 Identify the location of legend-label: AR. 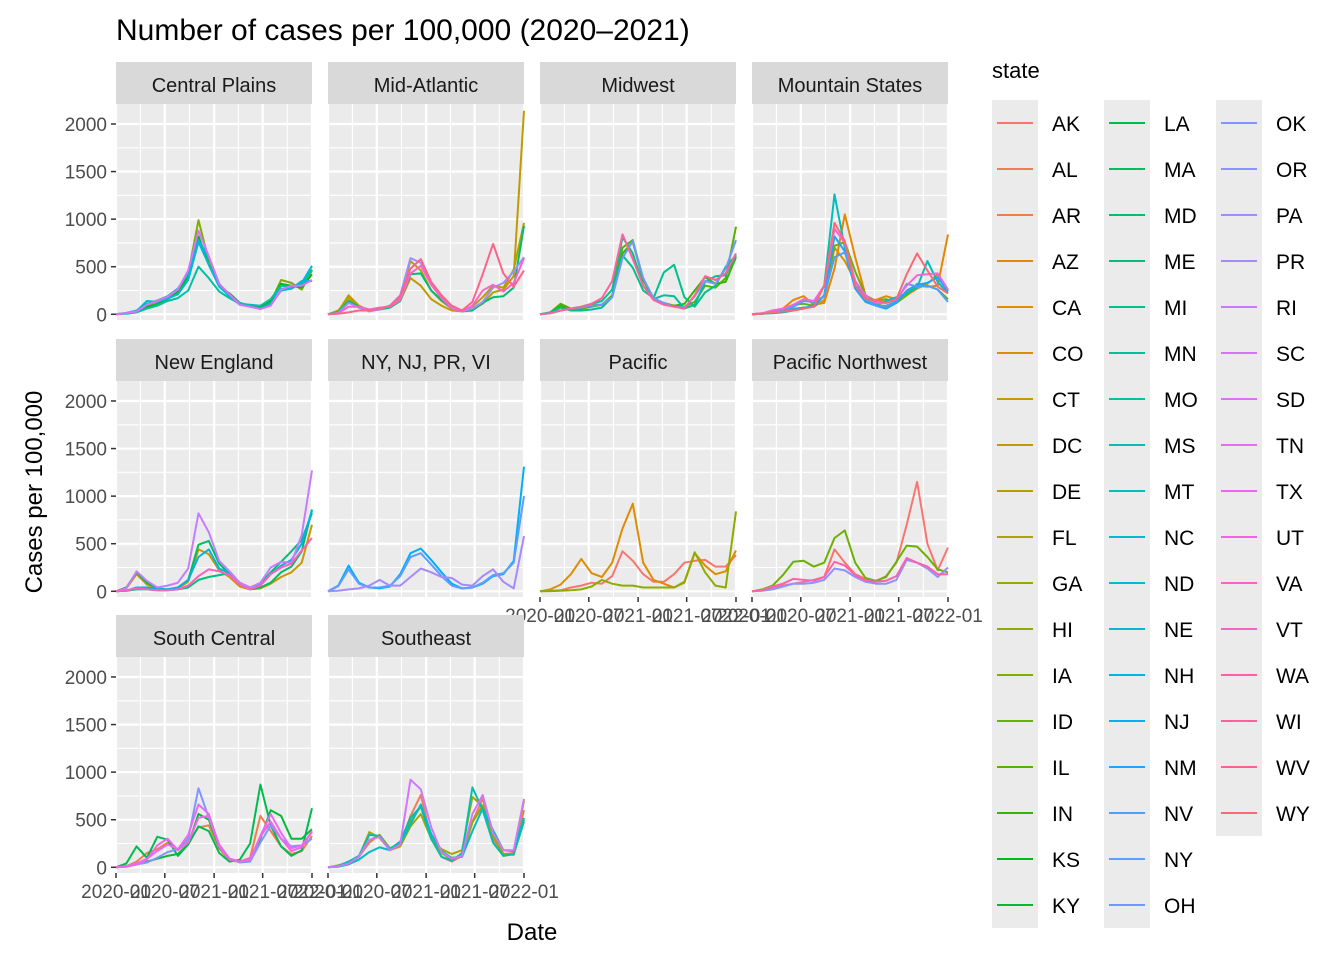
(1066, 216).